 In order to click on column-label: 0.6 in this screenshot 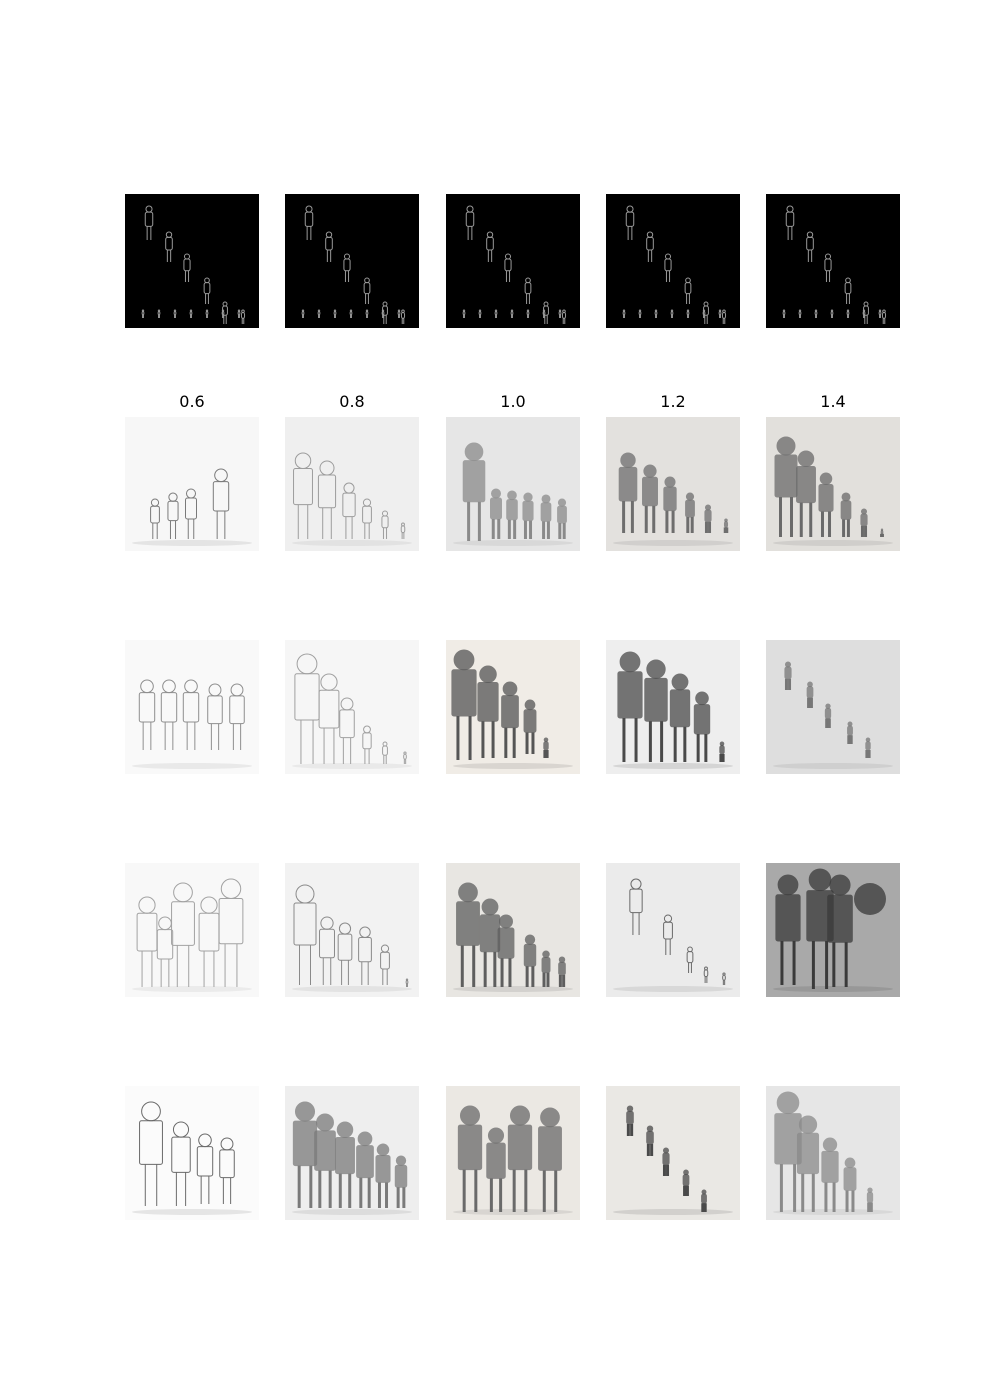, I will do `click(192, 401)`.